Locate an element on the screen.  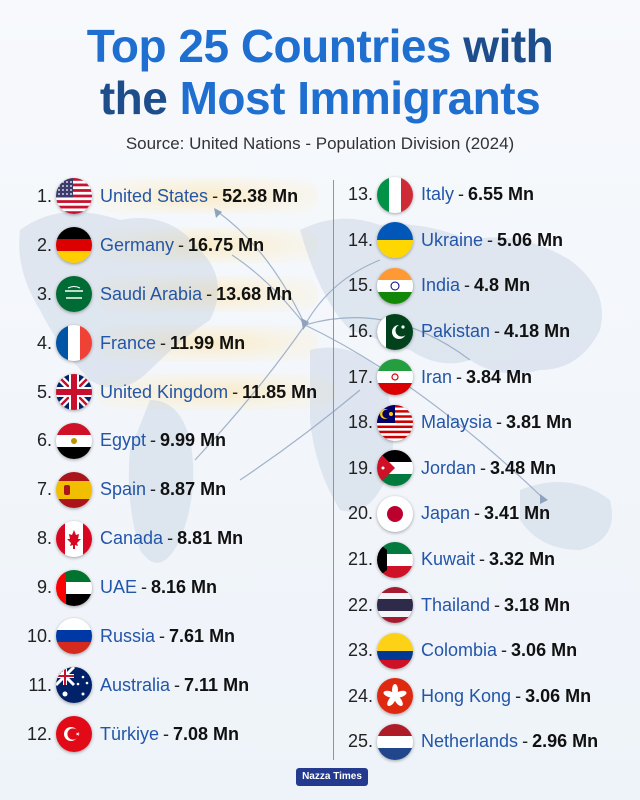
country-name: UAE is located at coordinates (119, 587).